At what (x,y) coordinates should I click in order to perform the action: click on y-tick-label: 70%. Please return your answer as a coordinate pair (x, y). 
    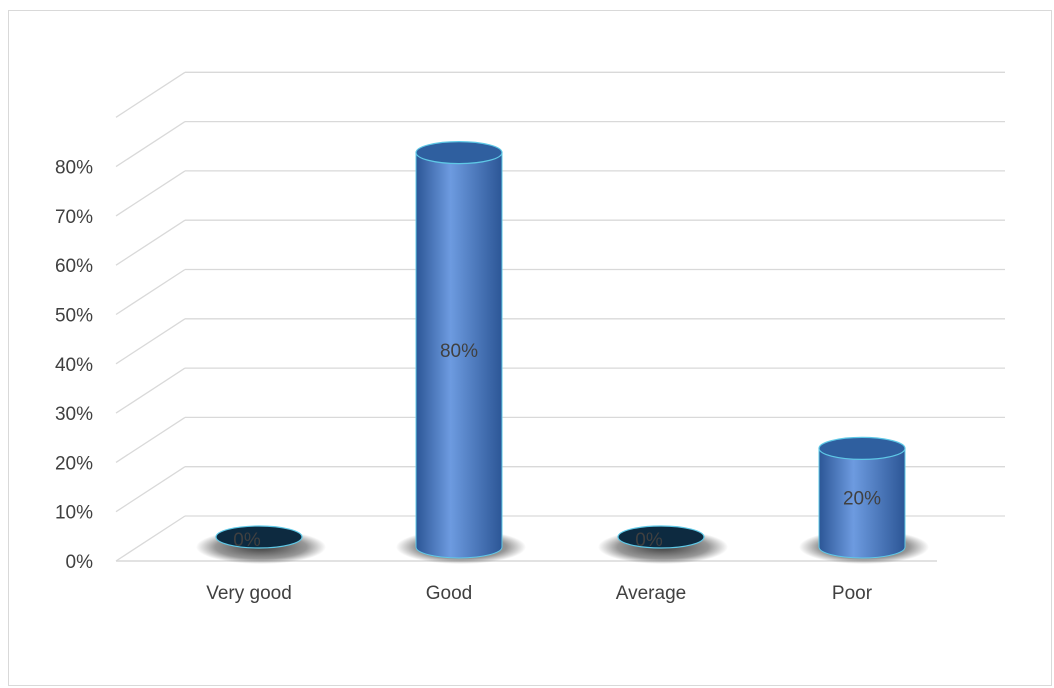
    Looking at the image, I should click on (74, 217).